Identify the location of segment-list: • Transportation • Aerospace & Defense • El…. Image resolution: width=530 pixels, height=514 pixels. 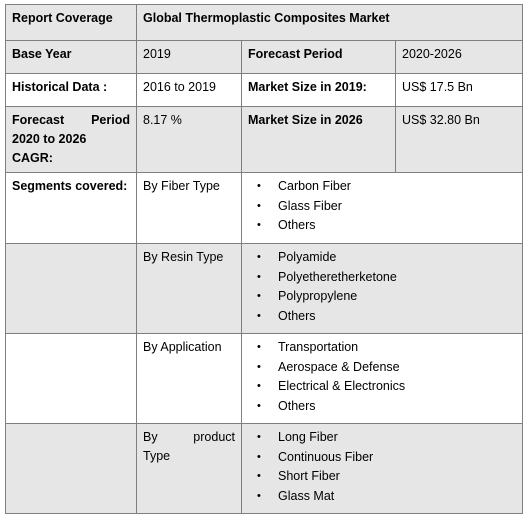
(382, 377).